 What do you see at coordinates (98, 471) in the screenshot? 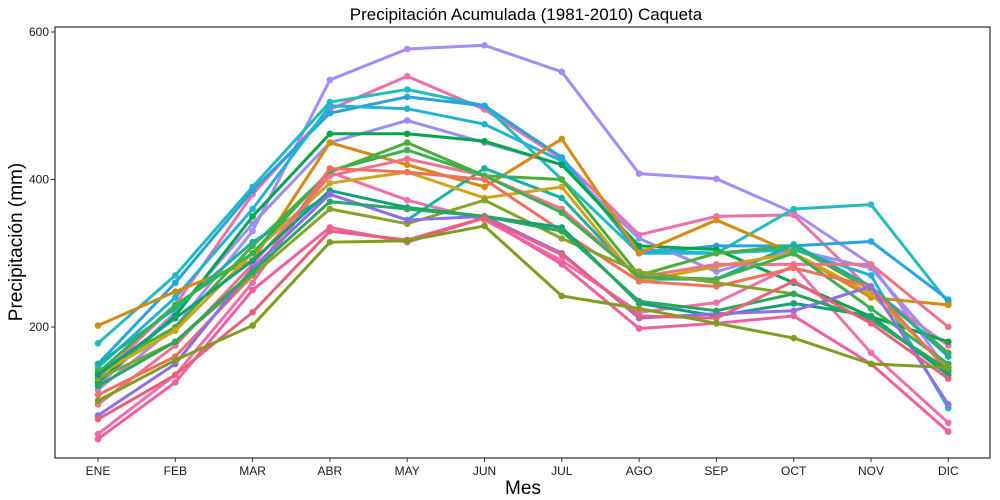
I see `x-tick-label: ENE` at bounding box center [98, 471].